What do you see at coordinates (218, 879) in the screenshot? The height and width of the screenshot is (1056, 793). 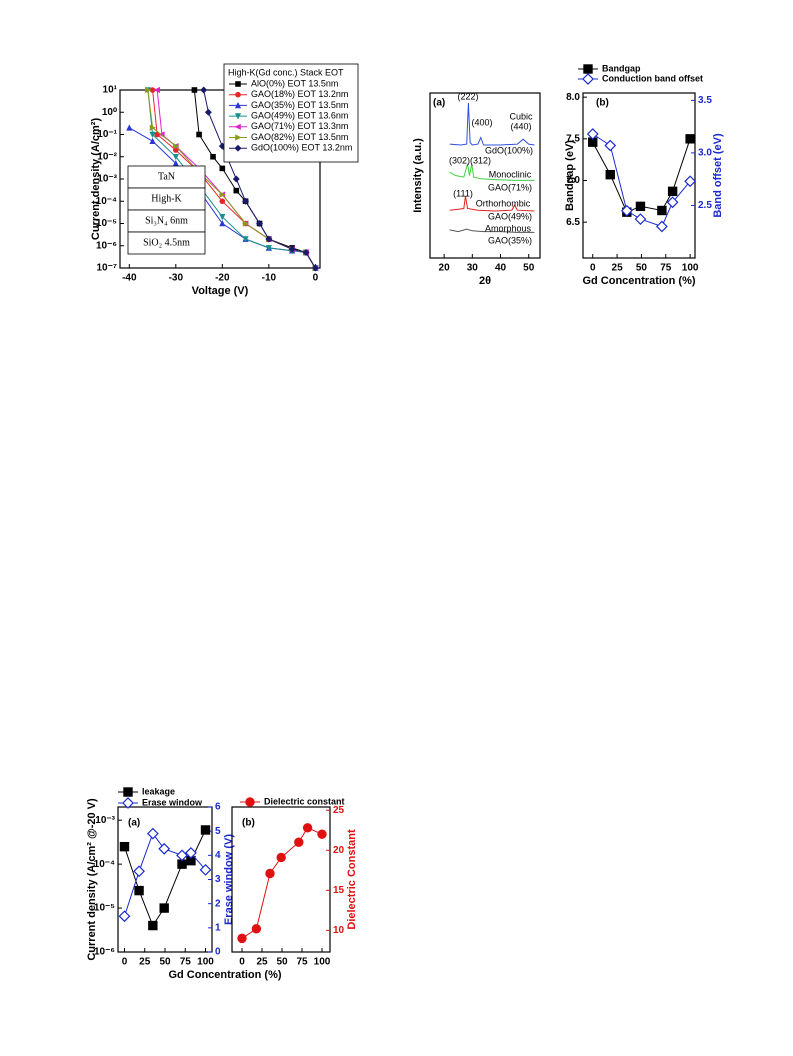 I see `y2-tick-label: 3` at bounding box center [218, 879].